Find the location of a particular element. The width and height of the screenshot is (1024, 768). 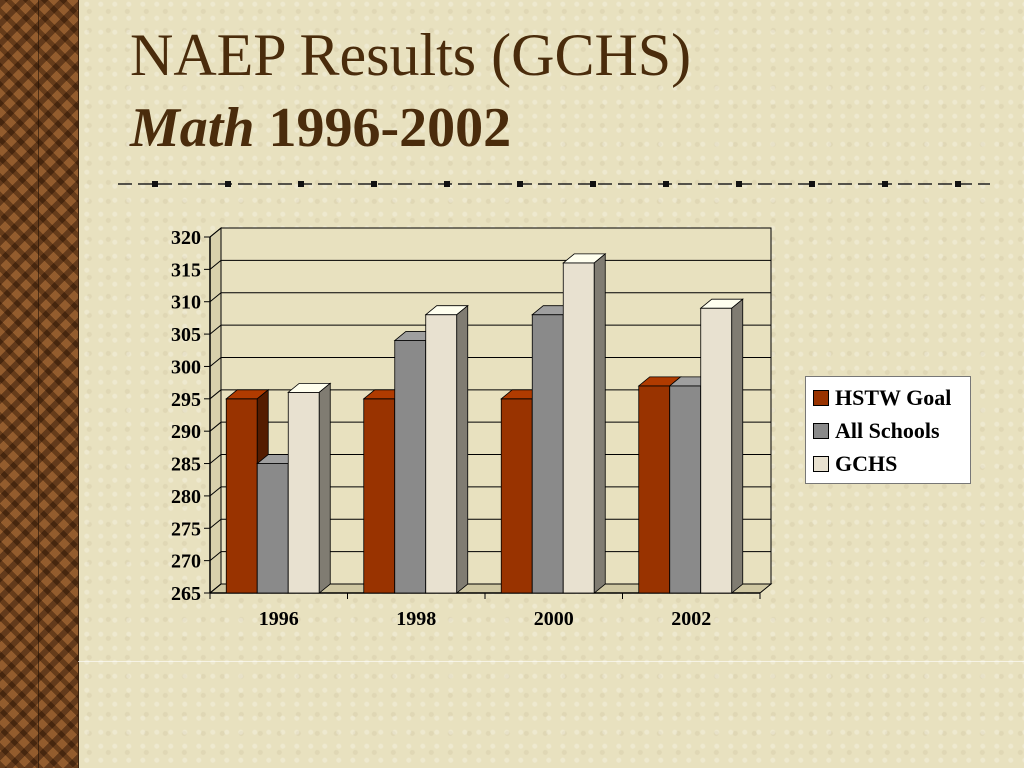

footer-divider is located at coordinates (551, 661).